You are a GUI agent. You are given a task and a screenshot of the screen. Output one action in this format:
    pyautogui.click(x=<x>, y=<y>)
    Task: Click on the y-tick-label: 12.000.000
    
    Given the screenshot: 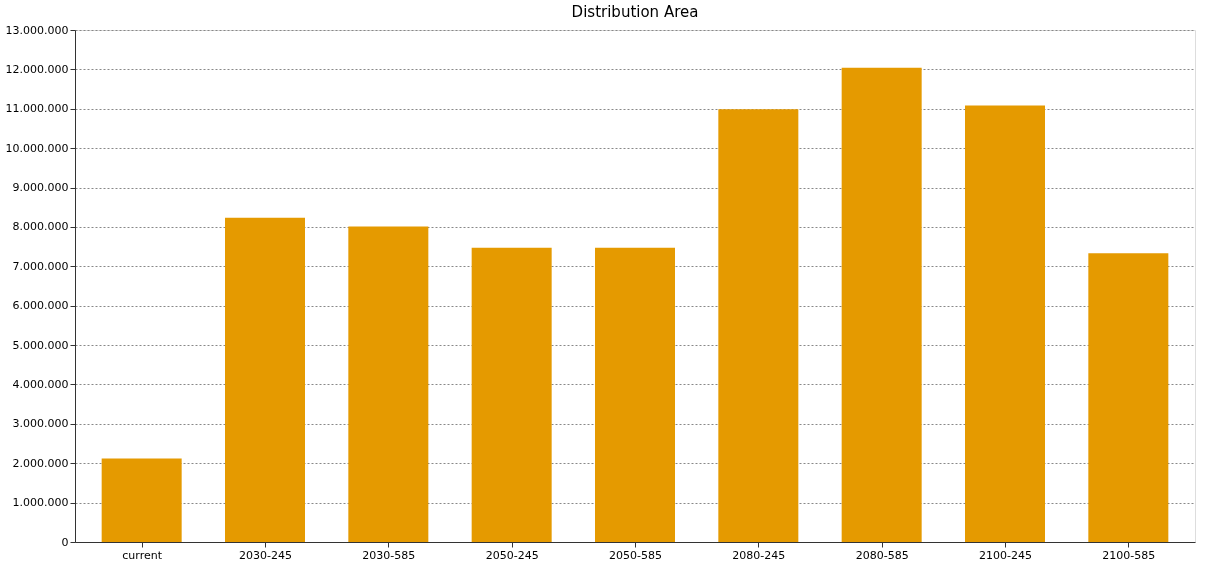 What is the action you would take?
    pyautogui.click(x=37, y=69)
    